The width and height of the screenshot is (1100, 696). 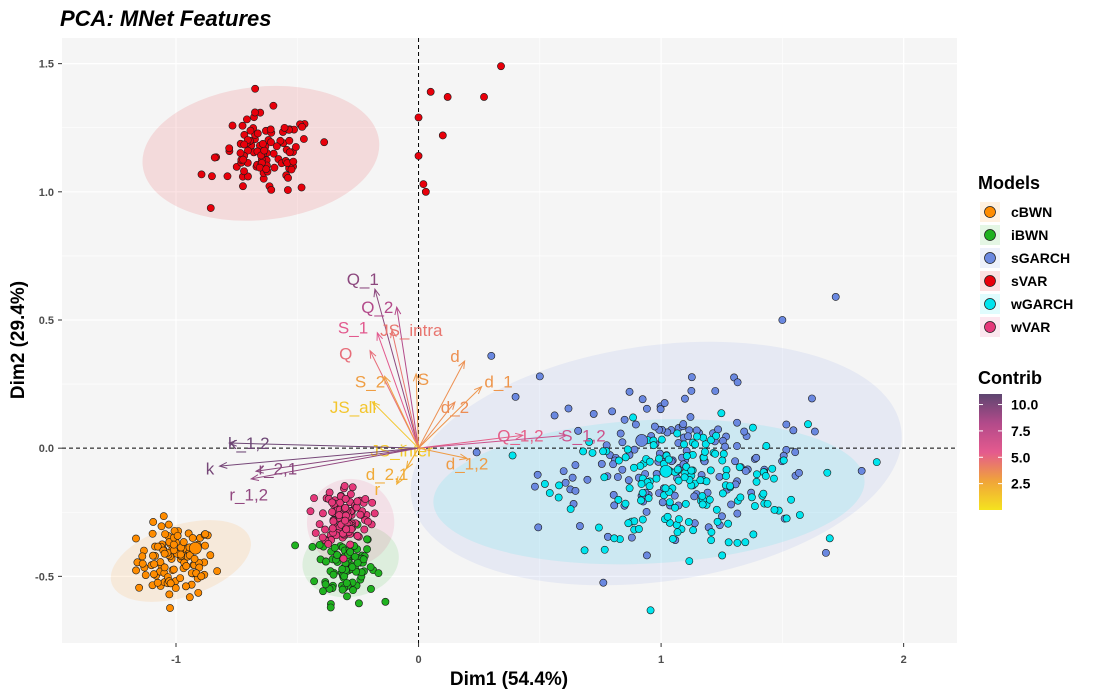 What do you see at coordinates (464, 457) in the screenshot?
I see `arrowhead-d_1,2` at bounding box center [464, 457].